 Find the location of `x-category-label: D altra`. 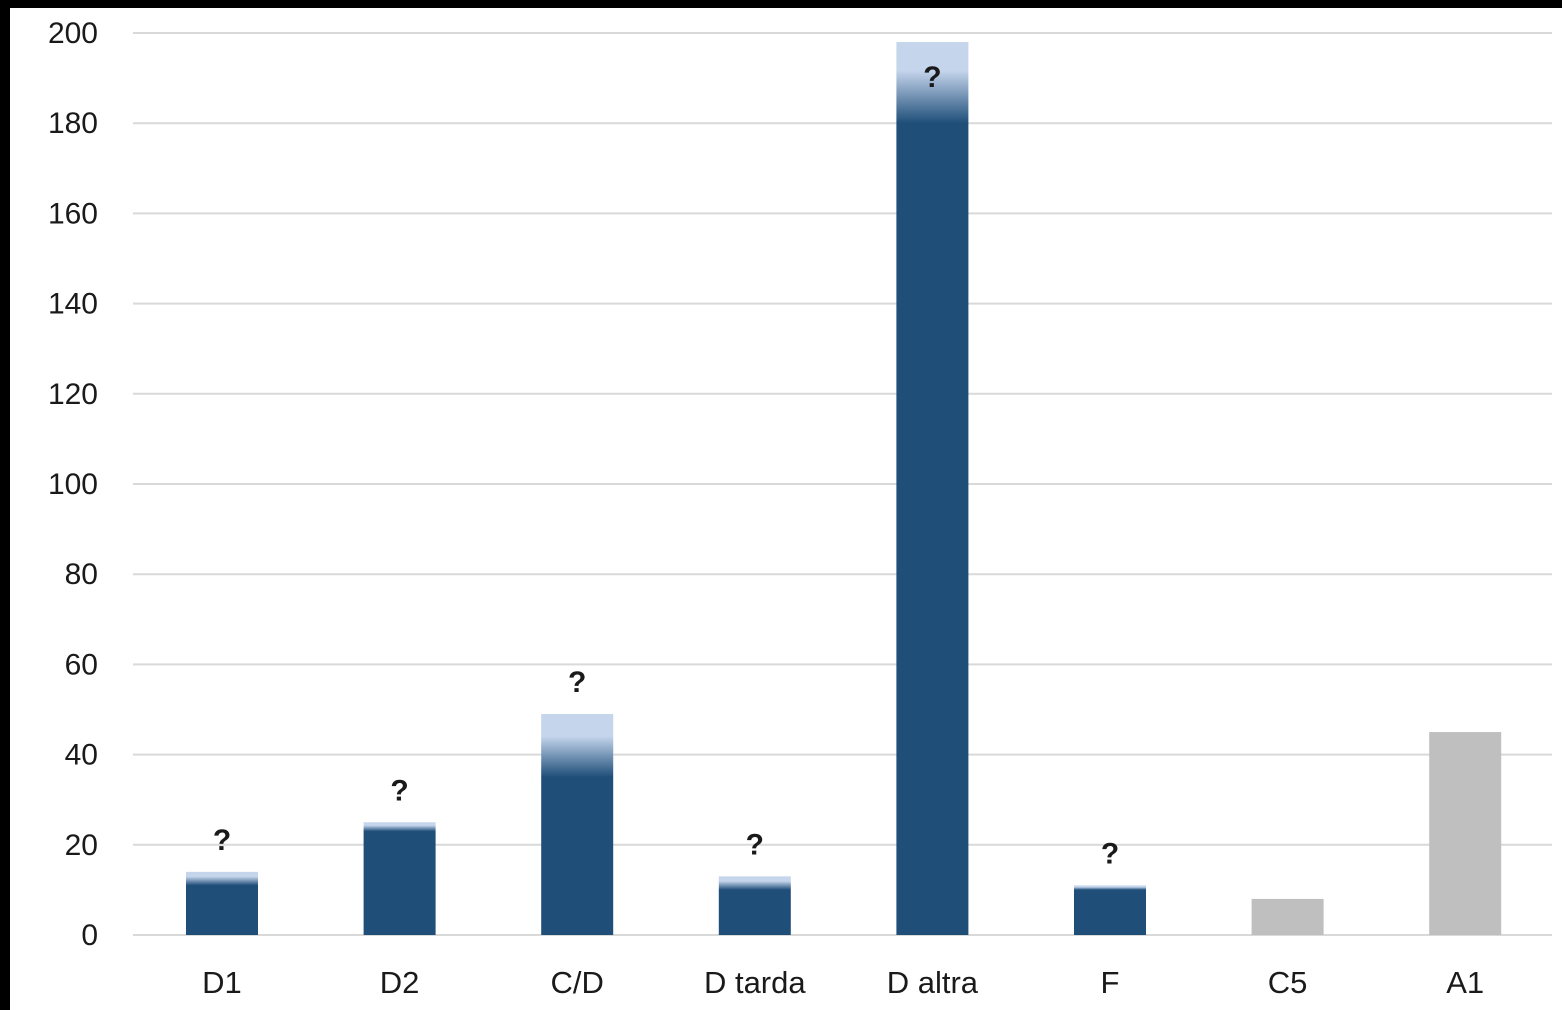

x-category-label: D altra is located at coordinates (933, 982).